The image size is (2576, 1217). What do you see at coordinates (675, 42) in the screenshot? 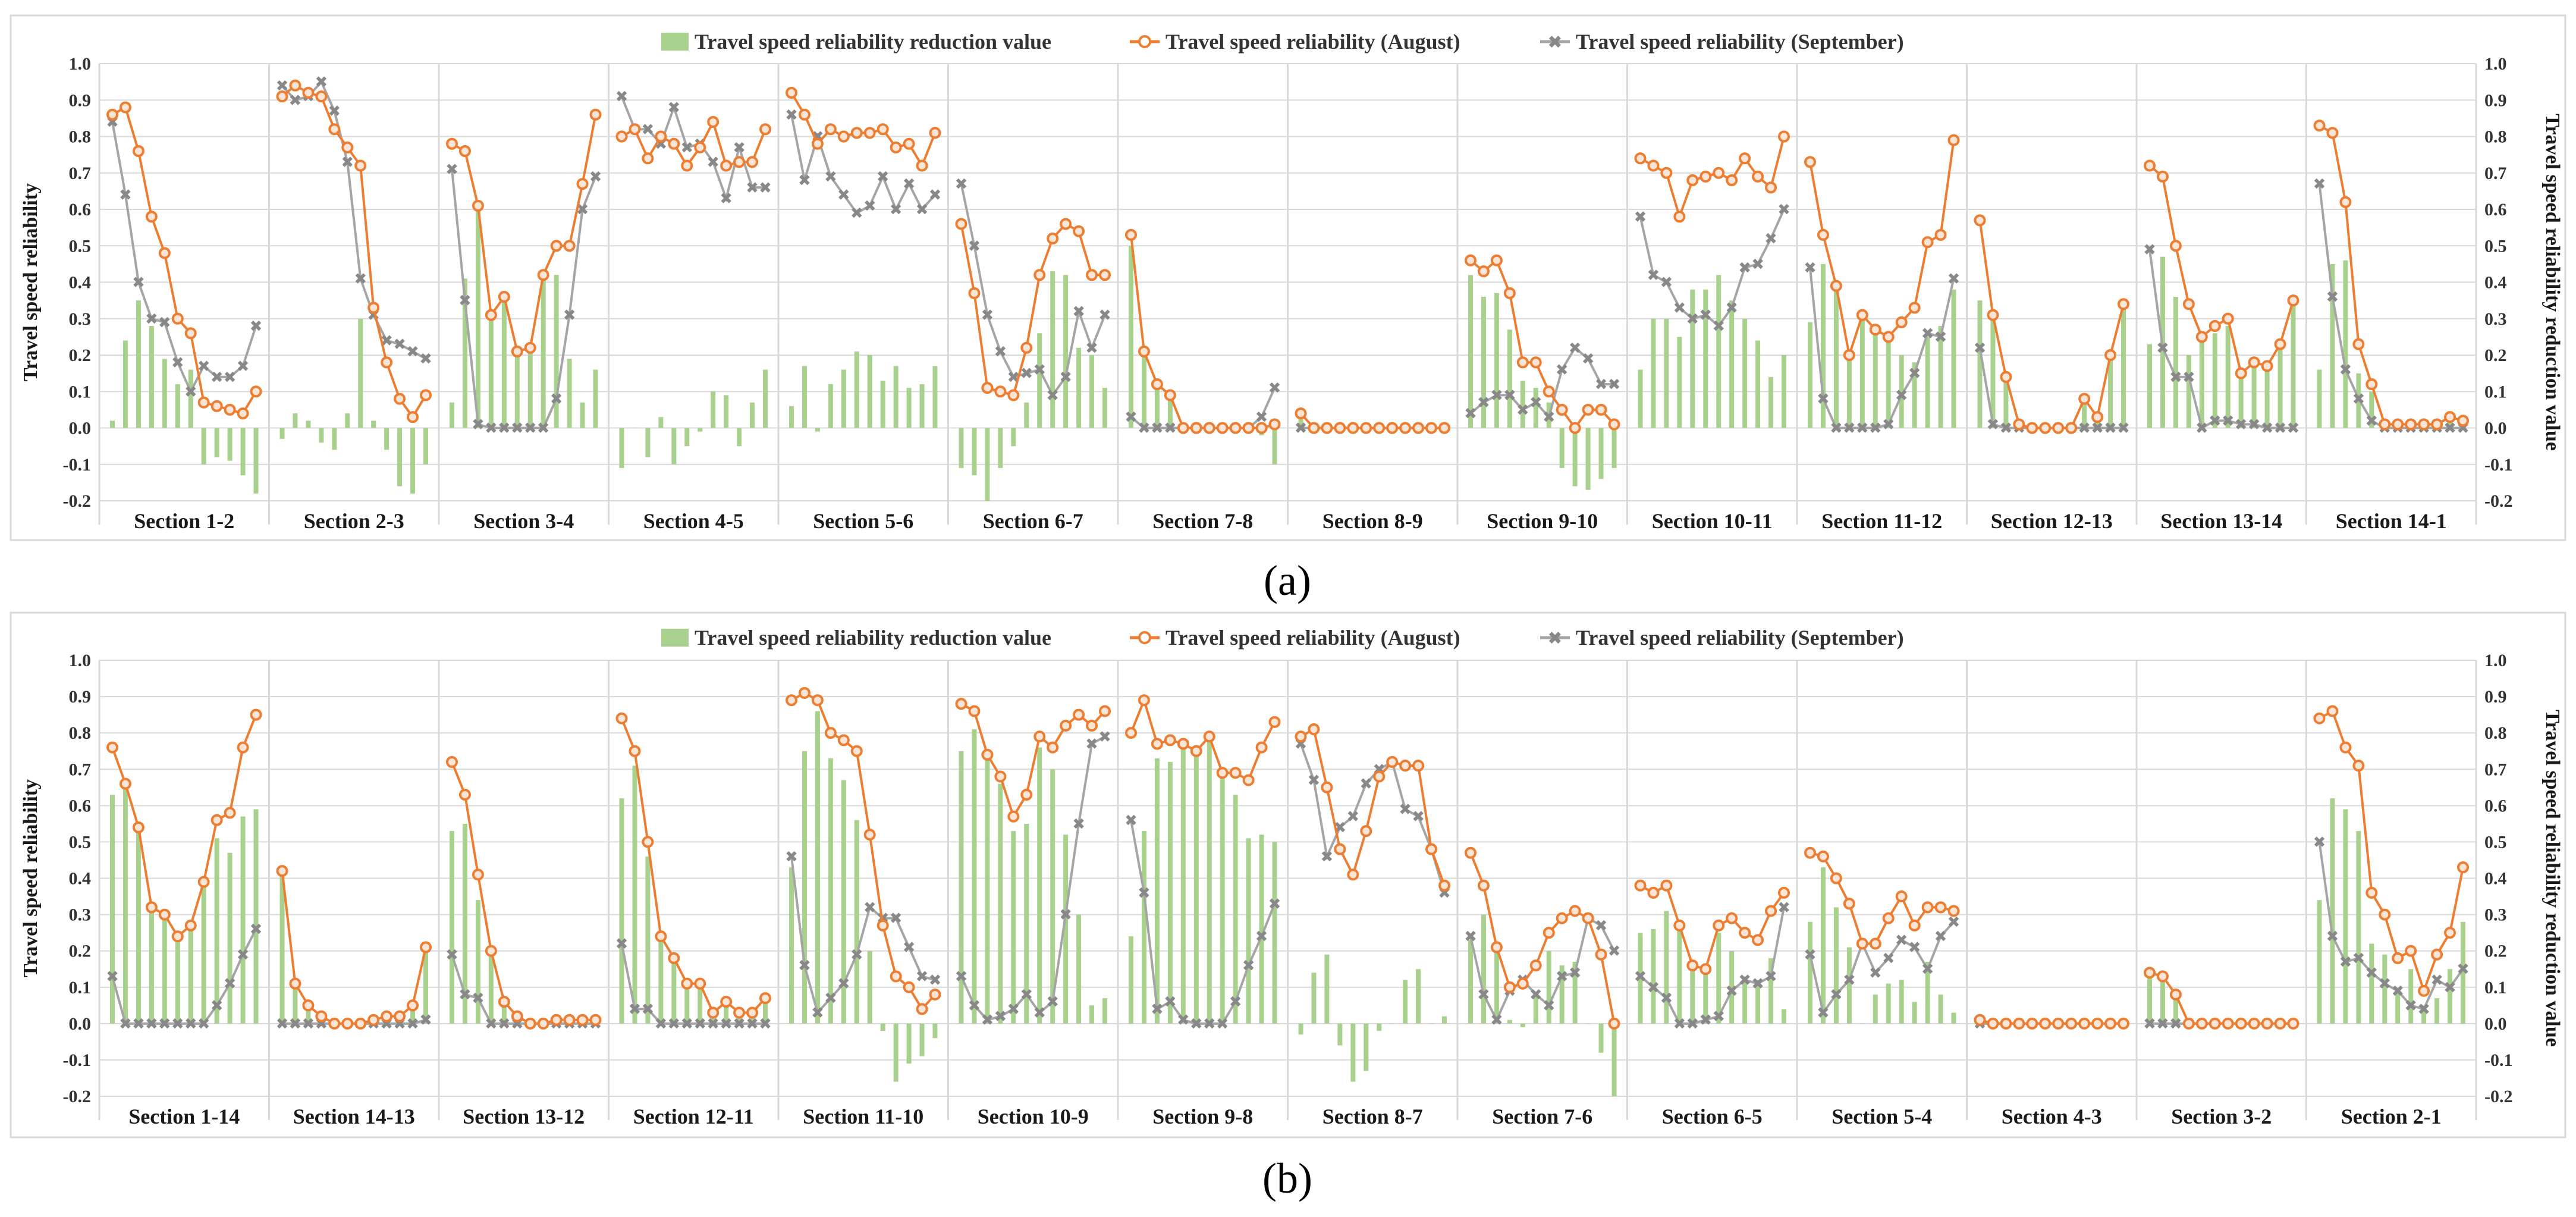
I see `legend-reduction-swatch` at bounding box center [675, 42].